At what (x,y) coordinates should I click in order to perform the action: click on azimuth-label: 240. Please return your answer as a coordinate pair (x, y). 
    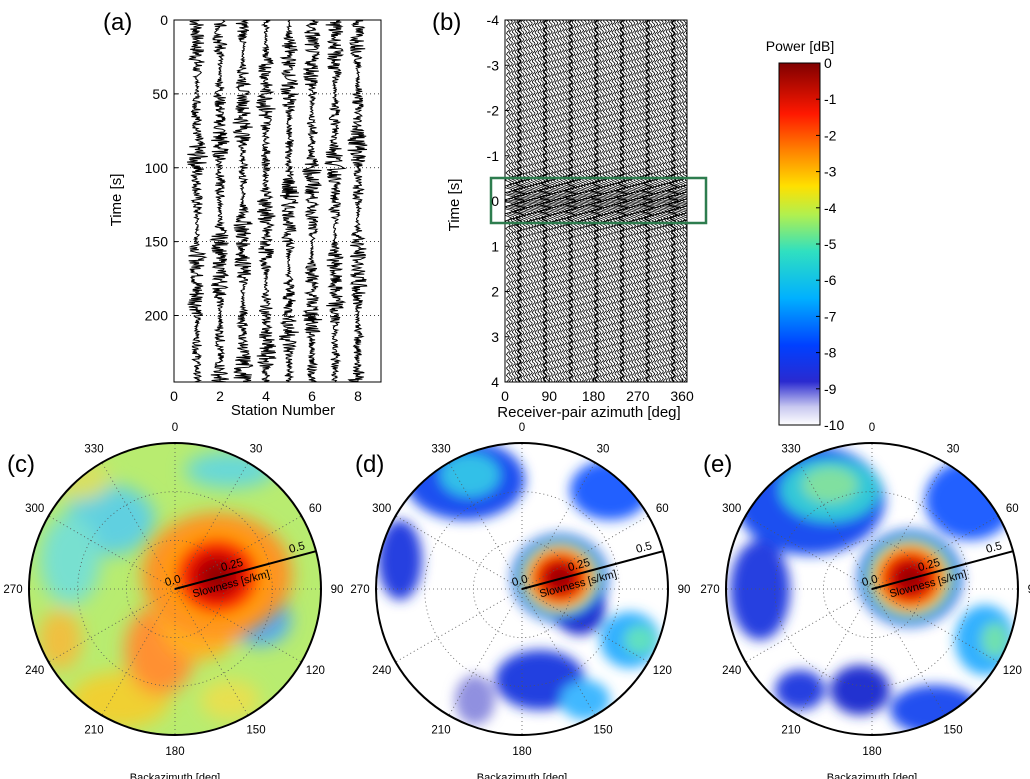
    Looking at the image, I should click on (34, 671).